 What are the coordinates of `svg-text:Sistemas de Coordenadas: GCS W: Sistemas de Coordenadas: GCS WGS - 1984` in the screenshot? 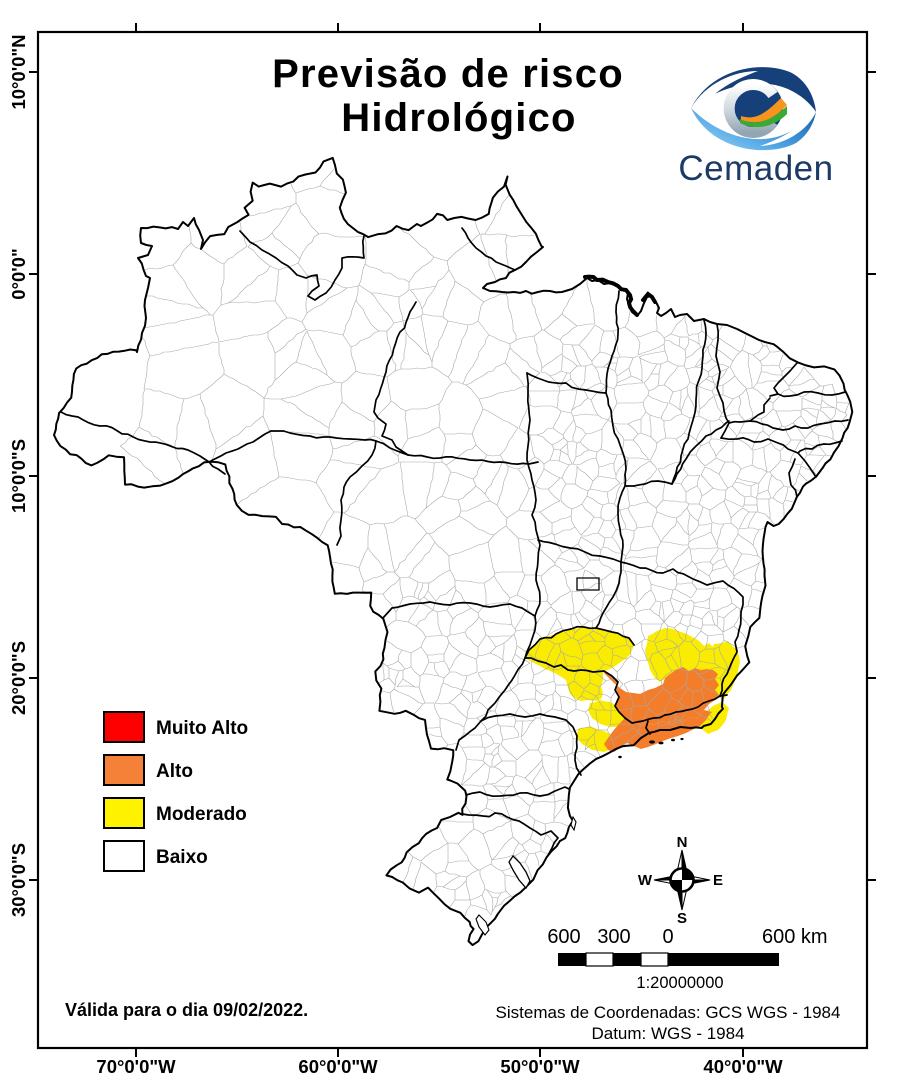 It's located at (668, 1012).